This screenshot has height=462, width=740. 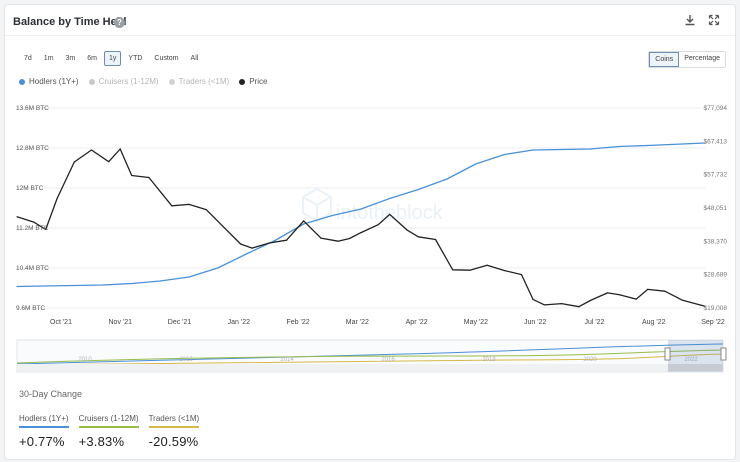 What do you see at coordinates (388, 360) in the screenshot?
I see `navigator-year-label: 2016` at bounding box center [388, 360].